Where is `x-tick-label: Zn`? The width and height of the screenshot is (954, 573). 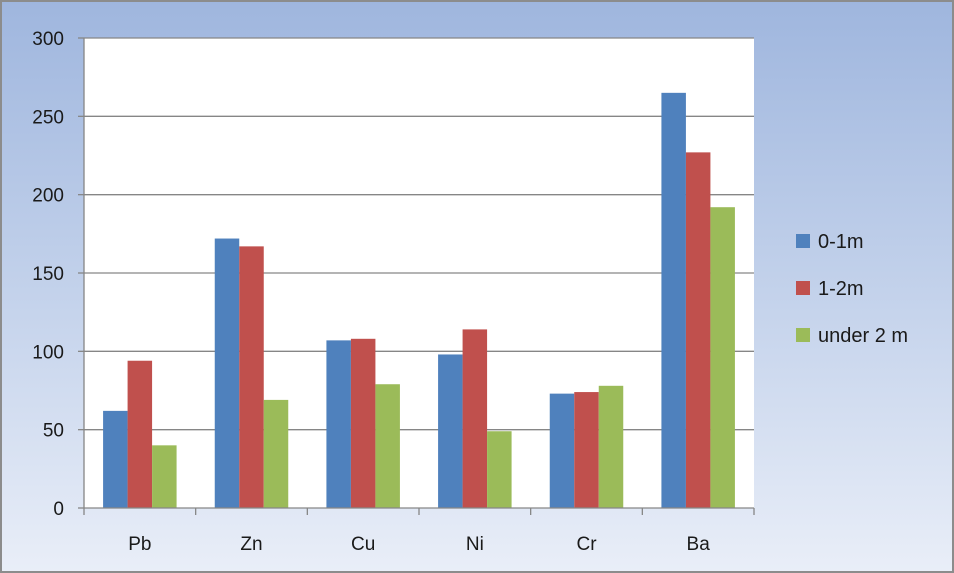 x-tick-label: Zn is located at coordinates (251, 544).